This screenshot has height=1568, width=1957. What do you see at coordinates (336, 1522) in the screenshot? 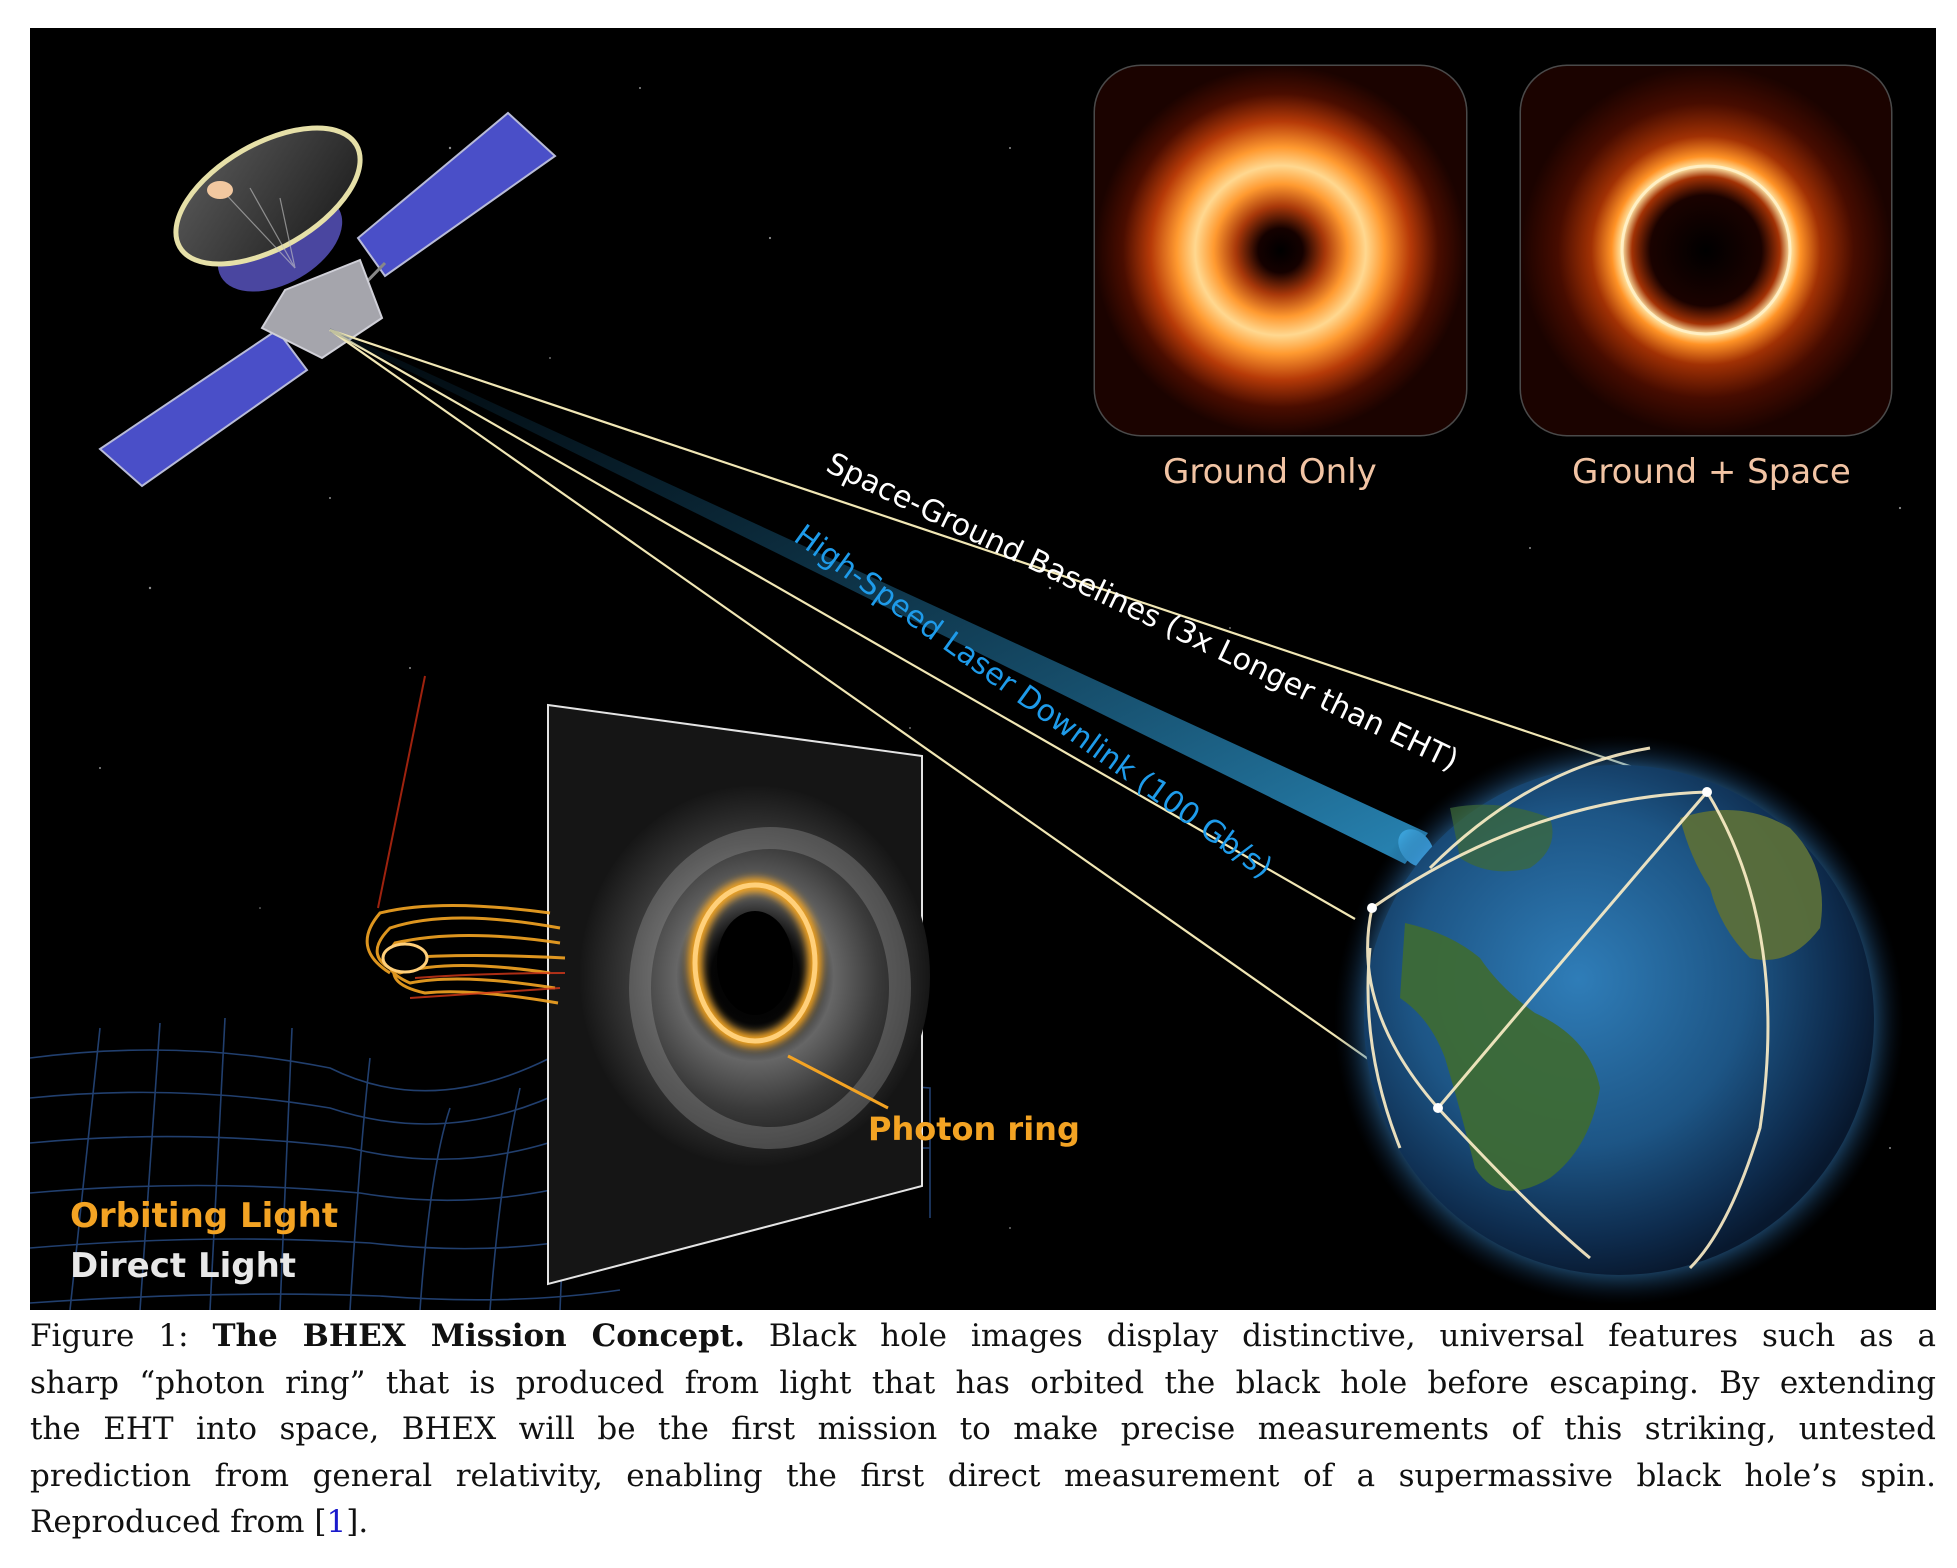
I see `citation-link: 1` at bounding box center [336, 1522].